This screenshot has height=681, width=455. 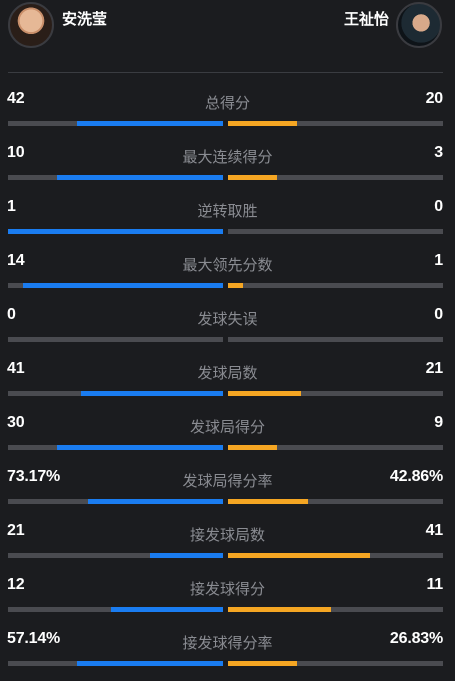 I want to click on stat-left-value: 12, so click(x=16, y=584).